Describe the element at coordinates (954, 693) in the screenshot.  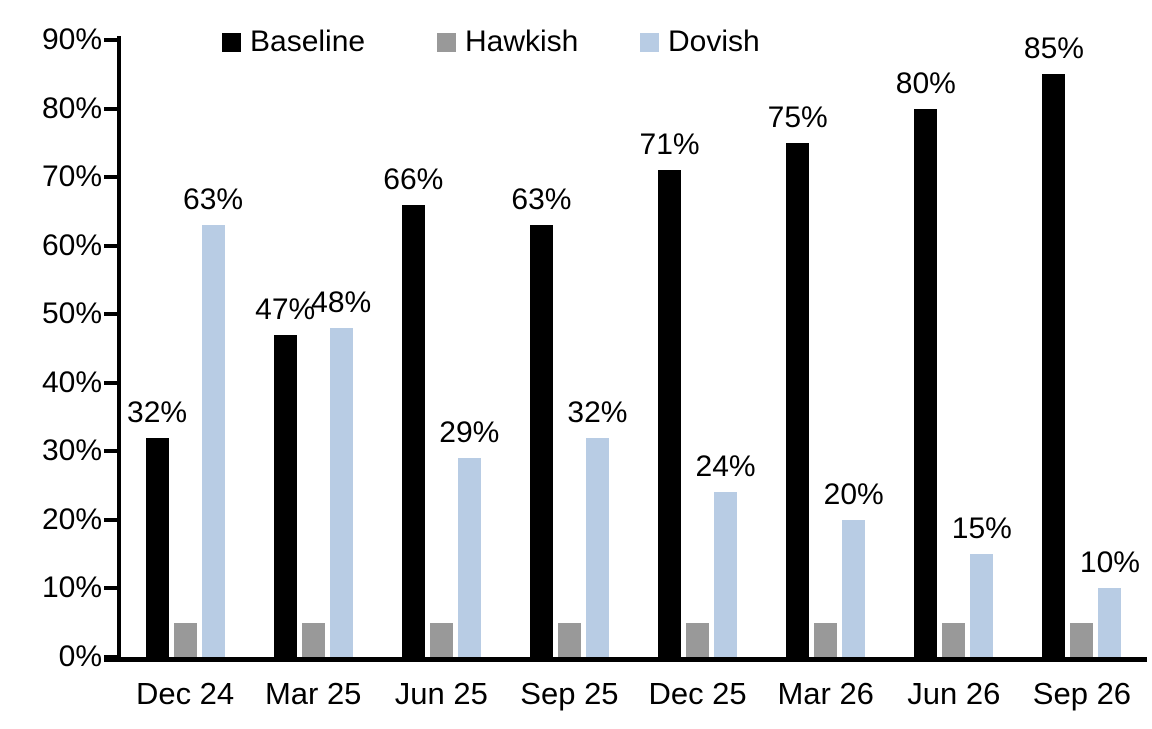
I see `x-axis-label: Jun 26` at that location.